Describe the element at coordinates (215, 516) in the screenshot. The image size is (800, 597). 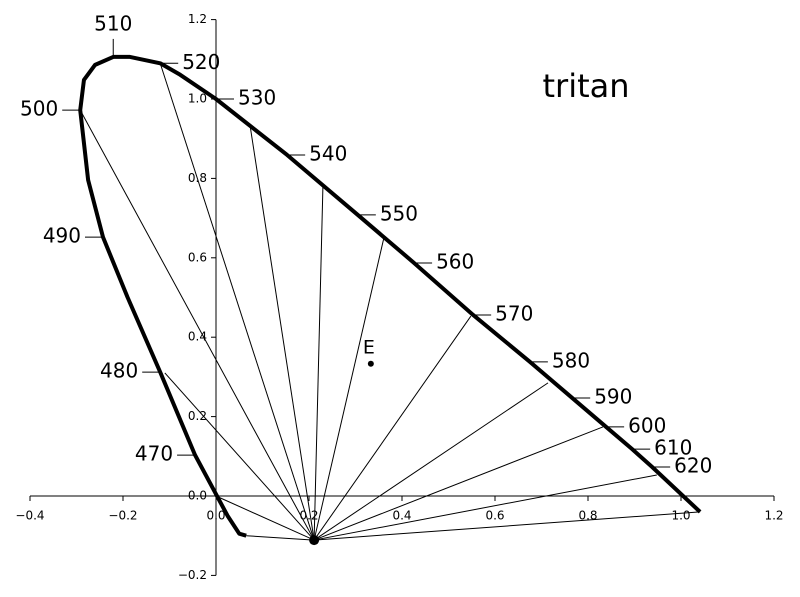
I see `x-tick-label: 0.0` at that location.